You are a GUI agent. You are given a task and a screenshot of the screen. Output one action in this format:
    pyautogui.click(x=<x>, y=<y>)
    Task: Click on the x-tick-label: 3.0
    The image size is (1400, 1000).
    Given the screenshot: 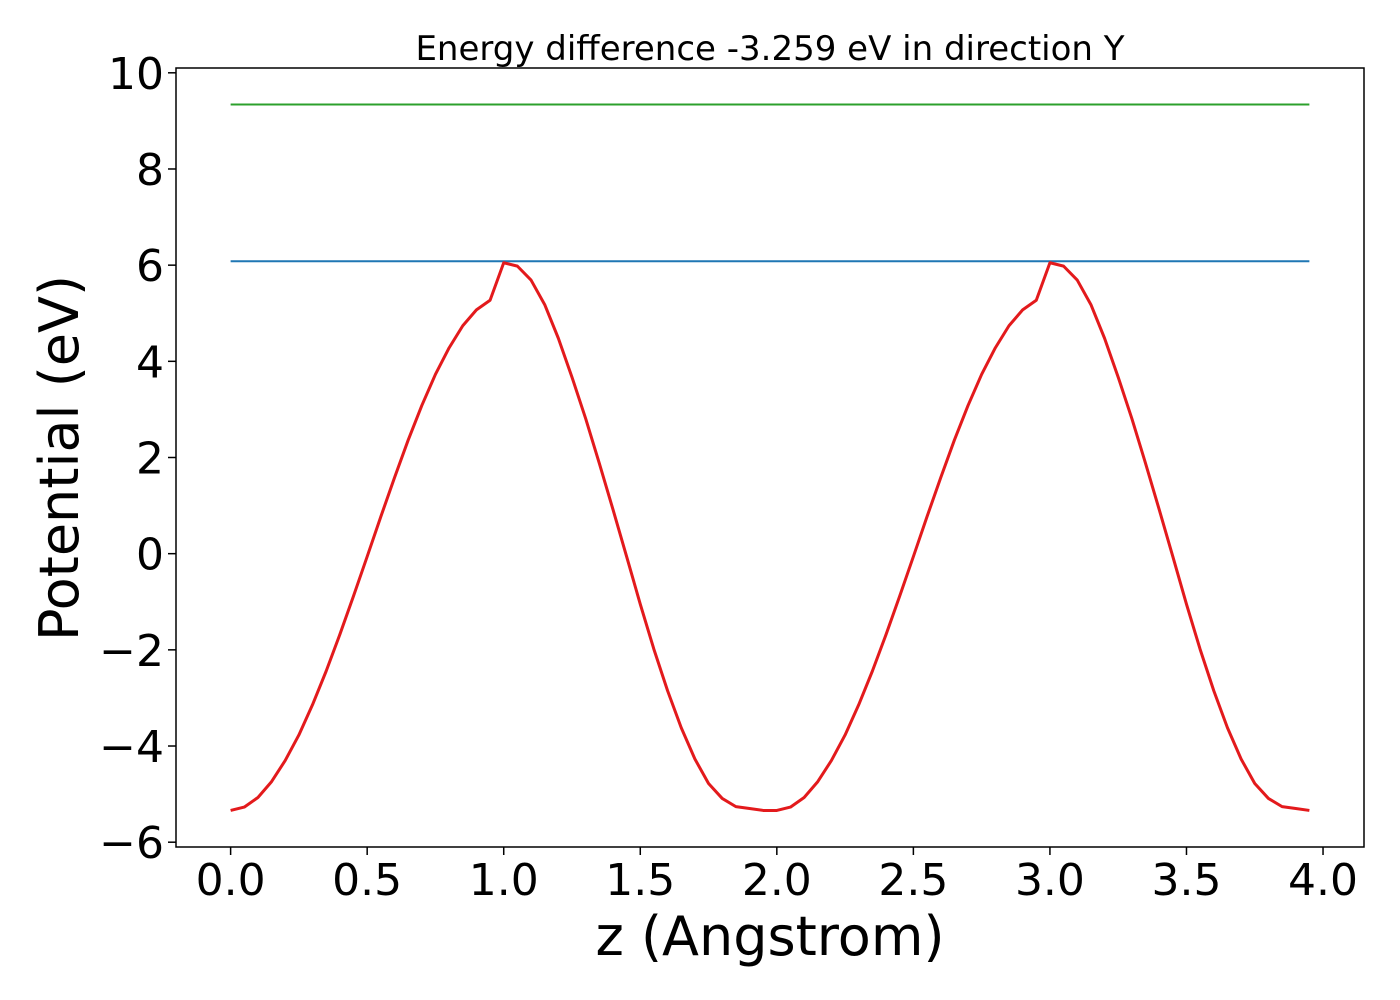 What is the action you would take?
    pyautogui.click(x=1050, y=880)
    